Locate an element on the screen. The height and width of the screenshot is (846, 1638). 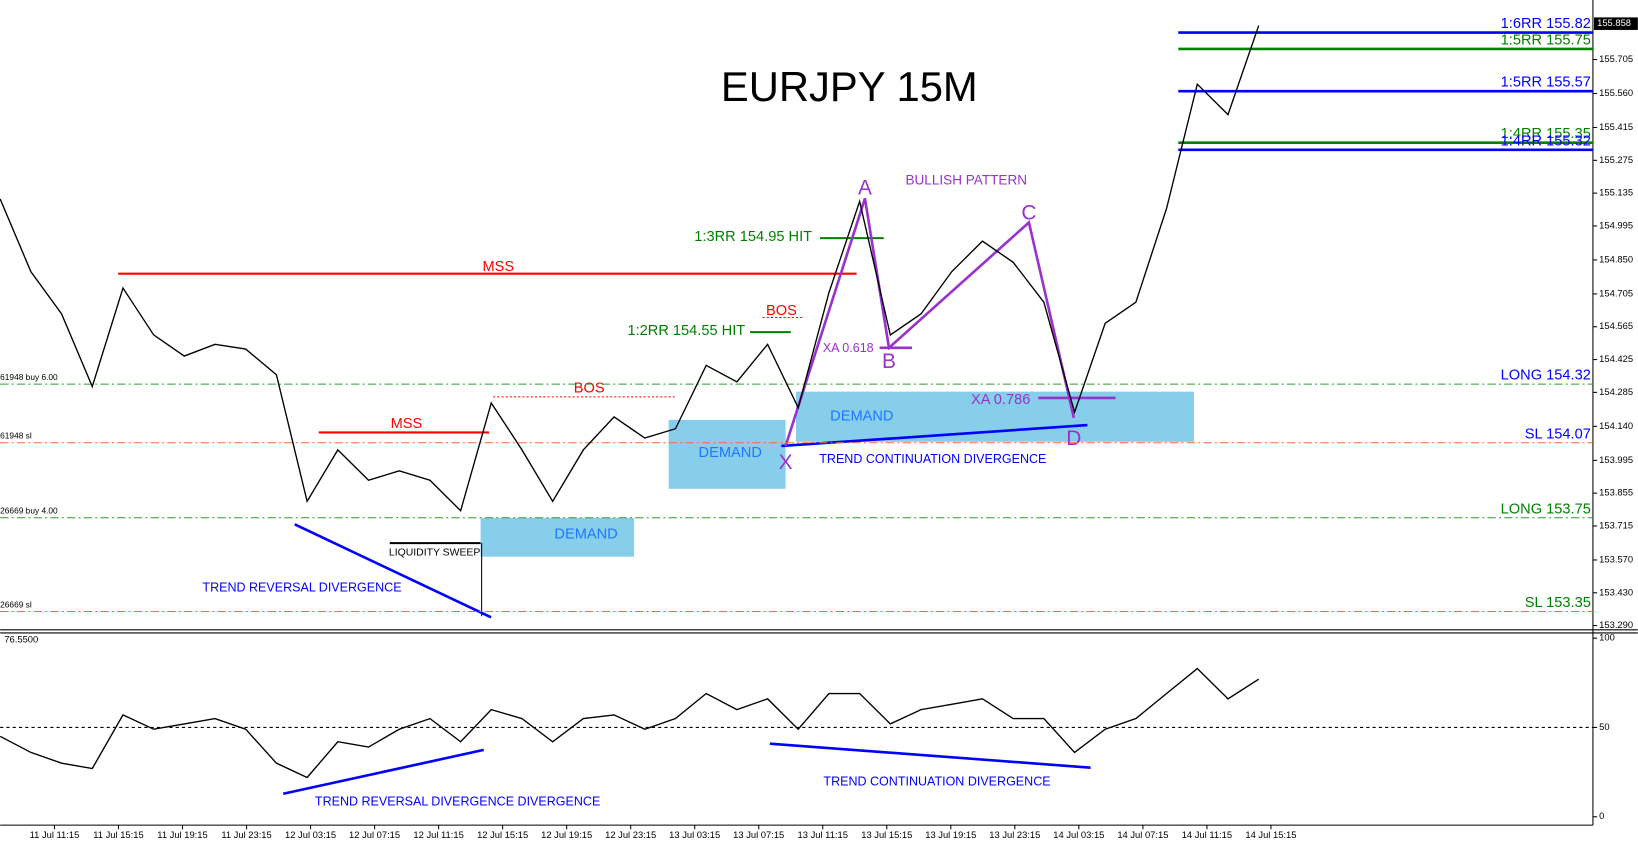
pattern-point: X is located at coordinates (786, 462).